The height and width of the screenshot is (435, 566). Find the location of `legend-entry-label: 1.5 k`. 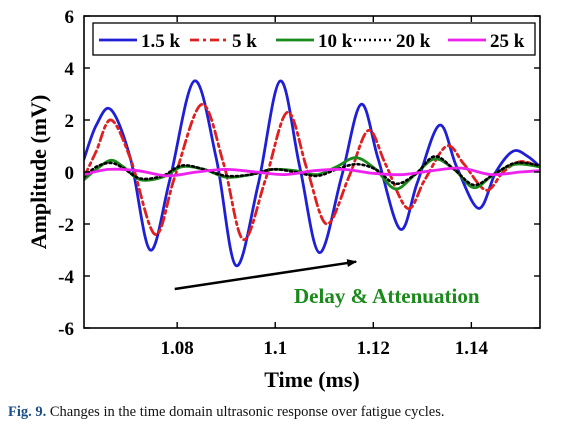

legend-entry-label: 1.5 k is located at coordinates (161, 41).